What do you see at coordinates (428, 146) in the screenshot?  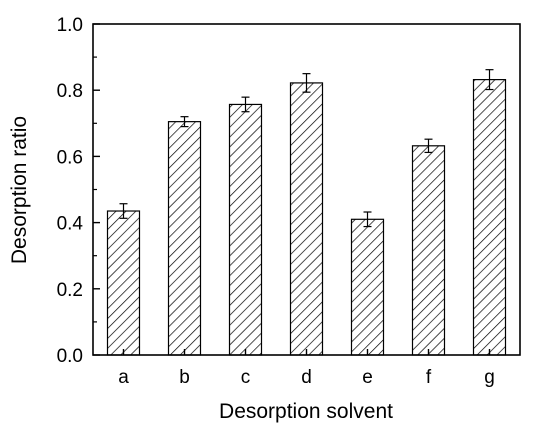 I see `error-bar-f` at bounding box center [428, 146].